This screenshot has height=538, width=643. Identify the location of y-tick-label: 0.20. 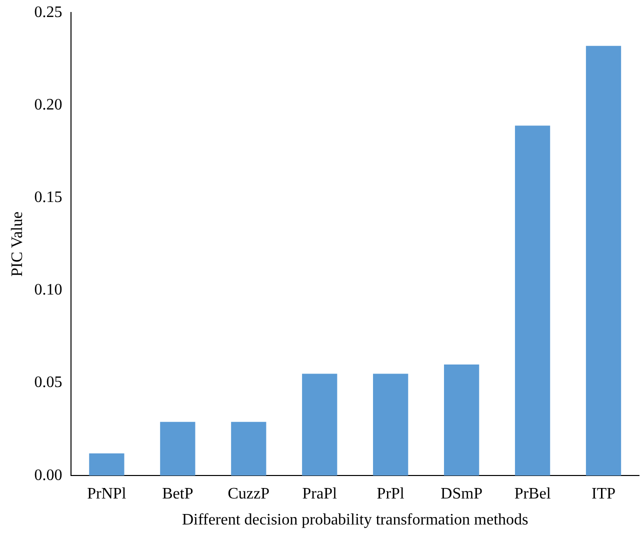
(48, 105).